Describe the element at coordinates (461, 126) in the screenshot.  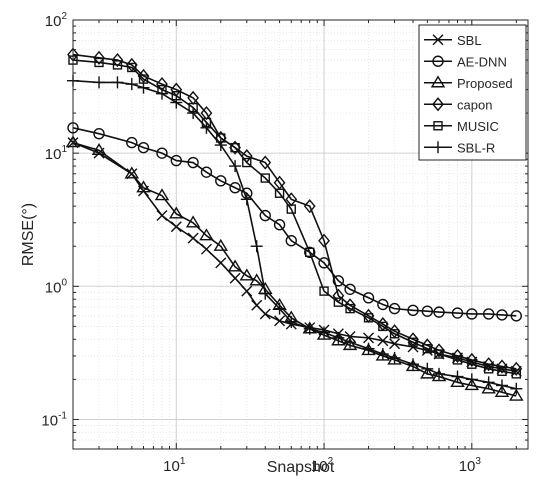
I see `legend-entry-music: MUSIC` at that location.